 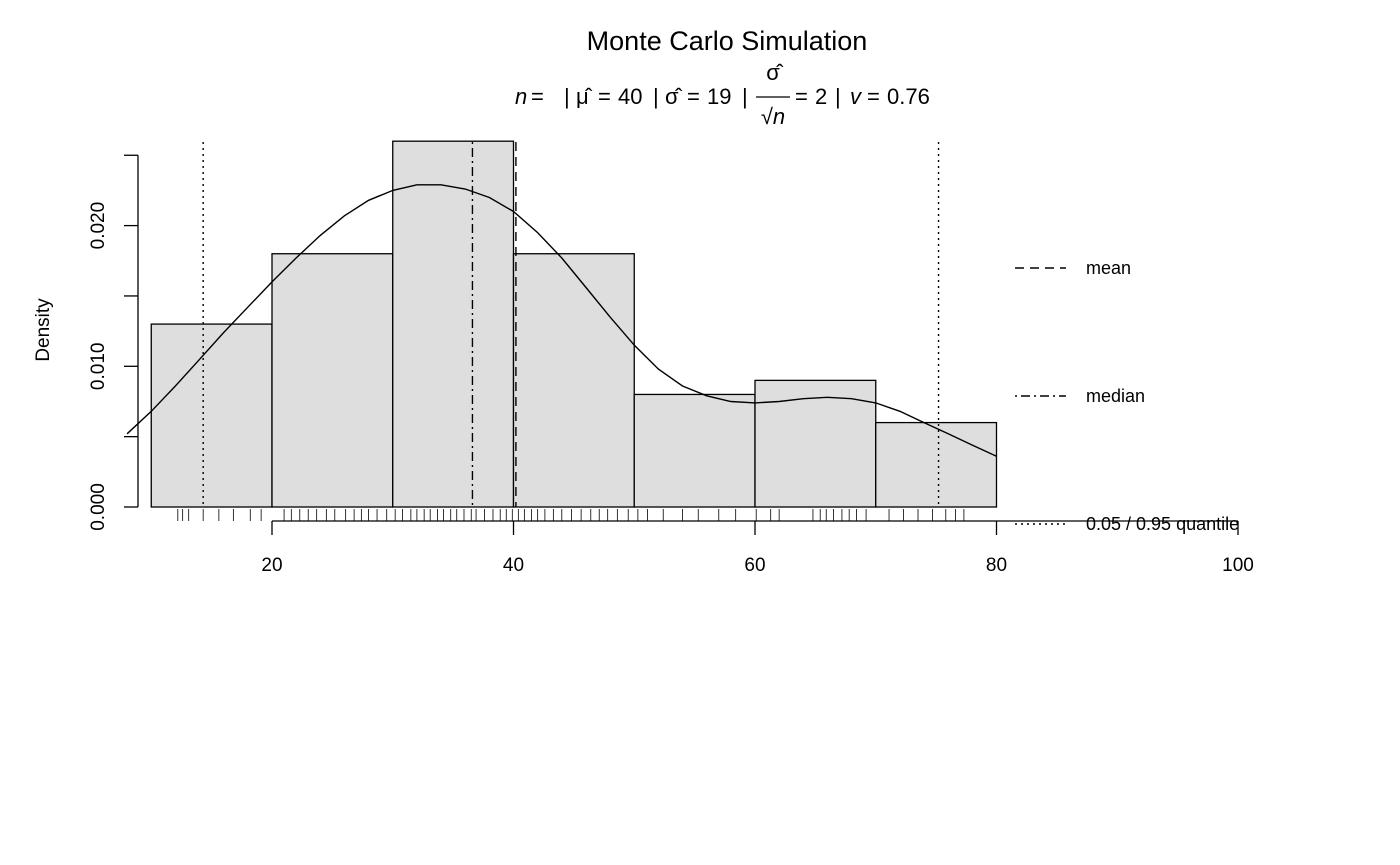 I want to click on subtitle-n-label: n, so click(x=521, y=96).